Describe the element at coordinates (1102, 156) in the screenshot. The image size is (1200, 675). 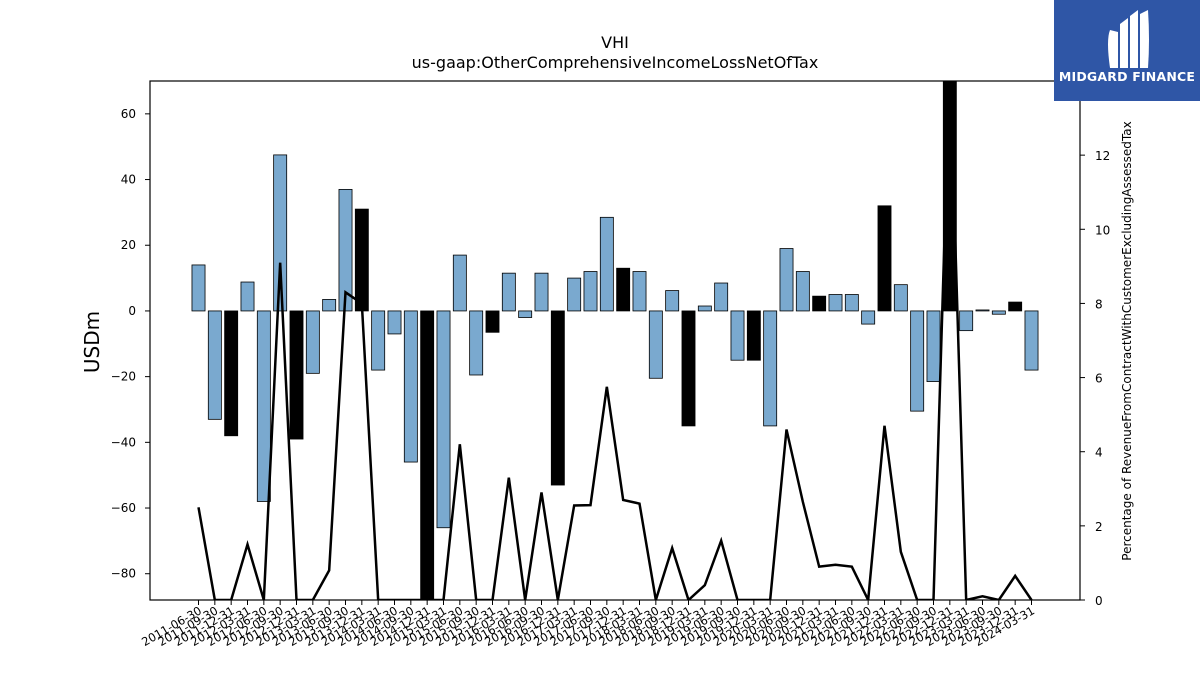
I see `y2-tick-label: 12` at that location.